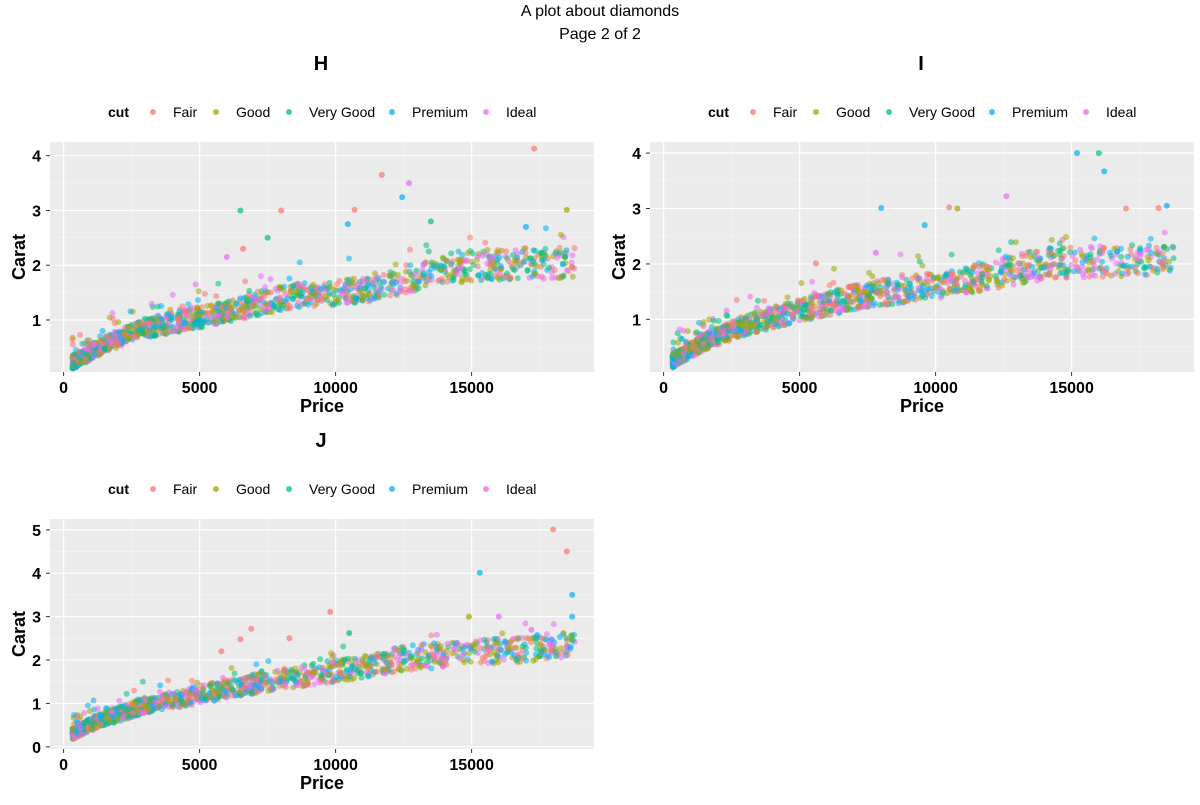 The height and width of the screenshot is (805, 1200). I want to click on y-tick-label: 2, so click(636, 265).